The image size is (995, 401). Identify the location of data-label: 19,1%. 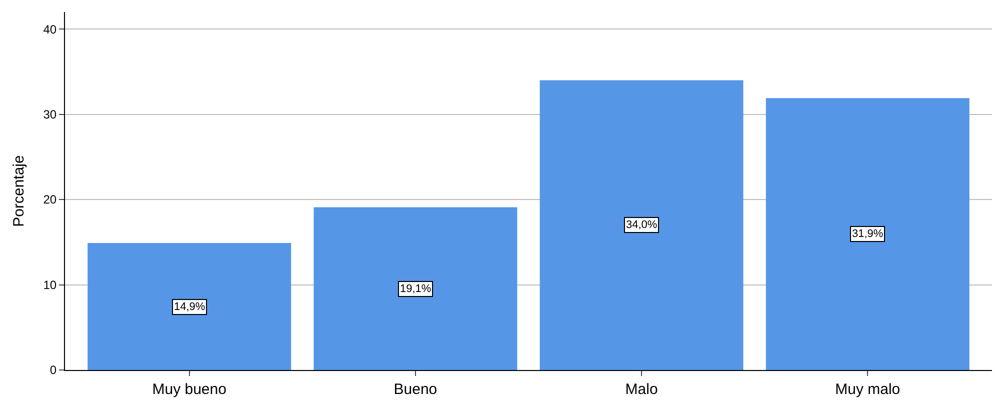
(416, 289).